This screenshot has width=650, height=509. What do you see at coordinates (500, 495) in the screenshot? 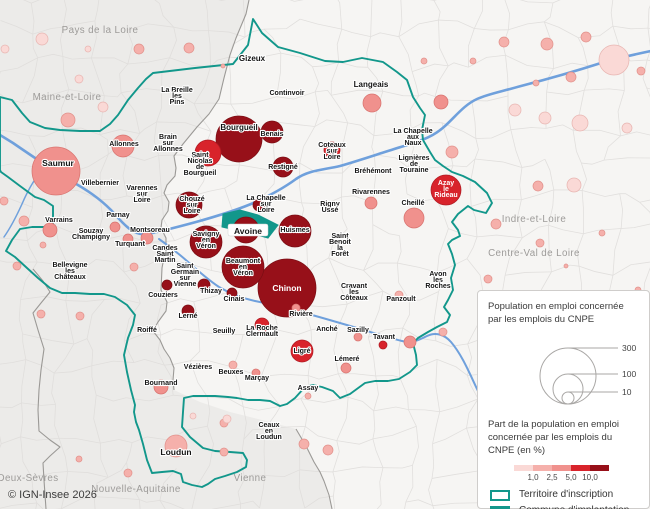
I see `territory-swatch` at bounding box center [500, 495].